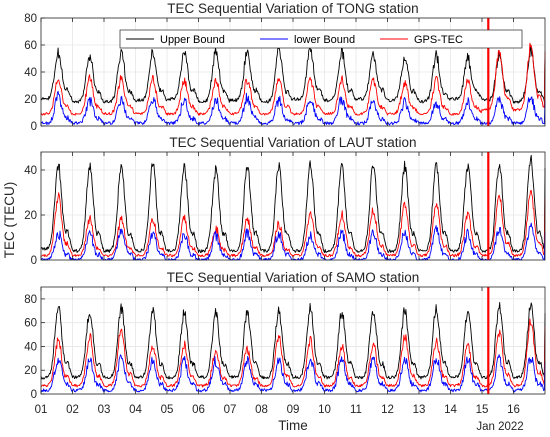  What do you see at coordinates (419, 410) in the screenshot?
I see `x-tick-label: 13` at bounding box center [419, 410].